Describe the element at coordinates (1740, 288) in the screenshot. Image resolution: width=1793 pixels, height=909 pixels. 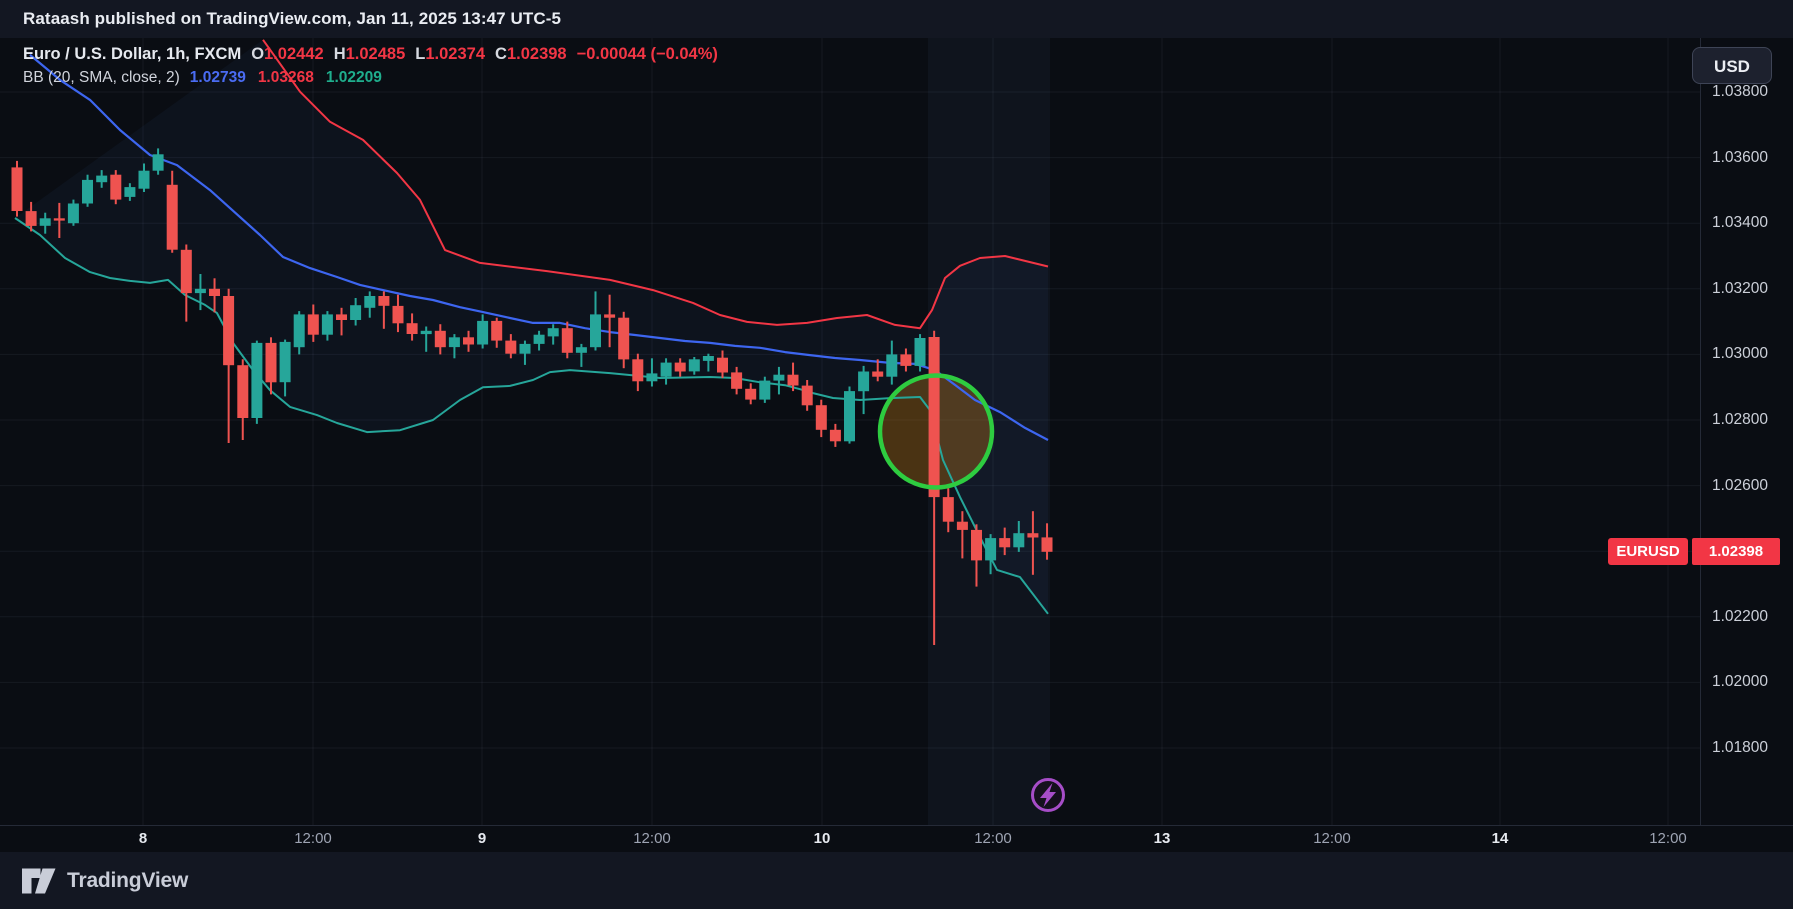
I see `price-tick-label: 1.03200` at that location.